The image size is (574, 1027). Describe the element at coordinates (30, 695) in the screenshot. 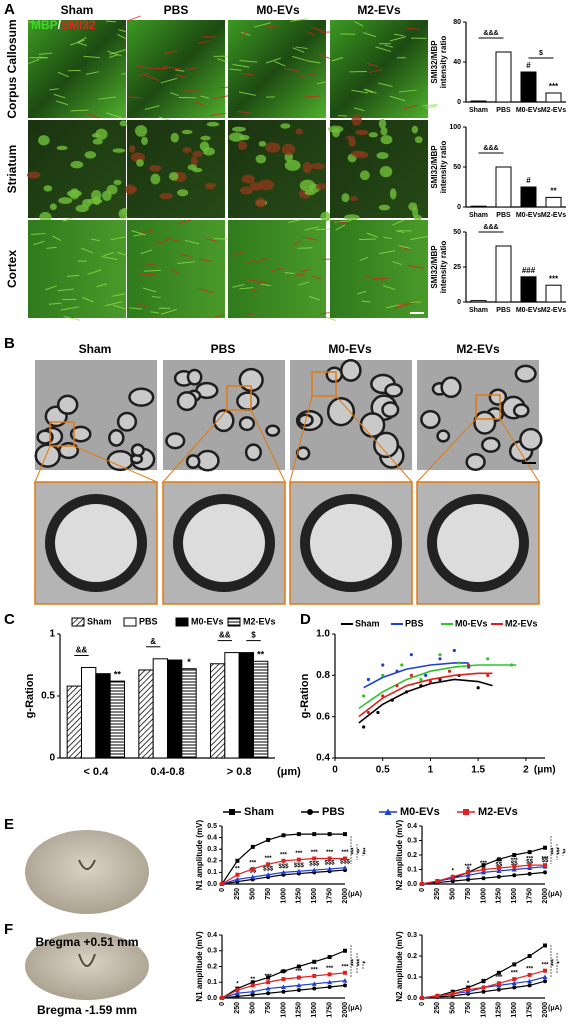

I see `y-axis-label: g-Ration` at that location.